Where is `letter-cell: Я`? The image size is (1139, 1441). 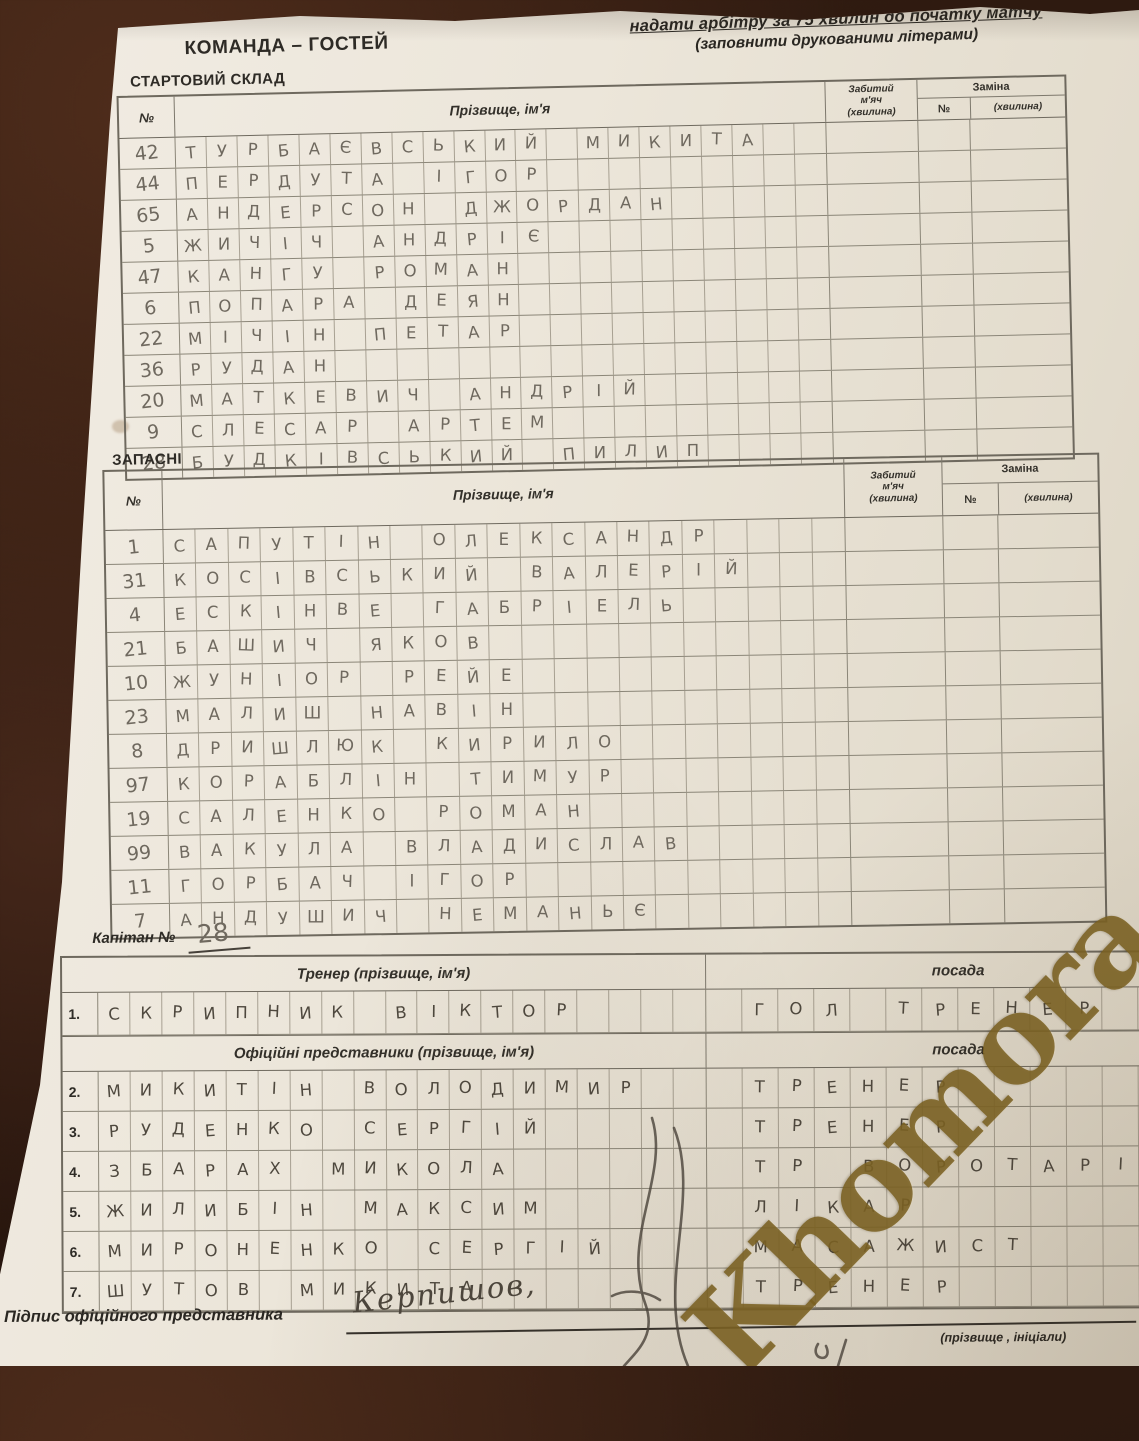 letter-cell: Я is located at coordinates (473, 301).